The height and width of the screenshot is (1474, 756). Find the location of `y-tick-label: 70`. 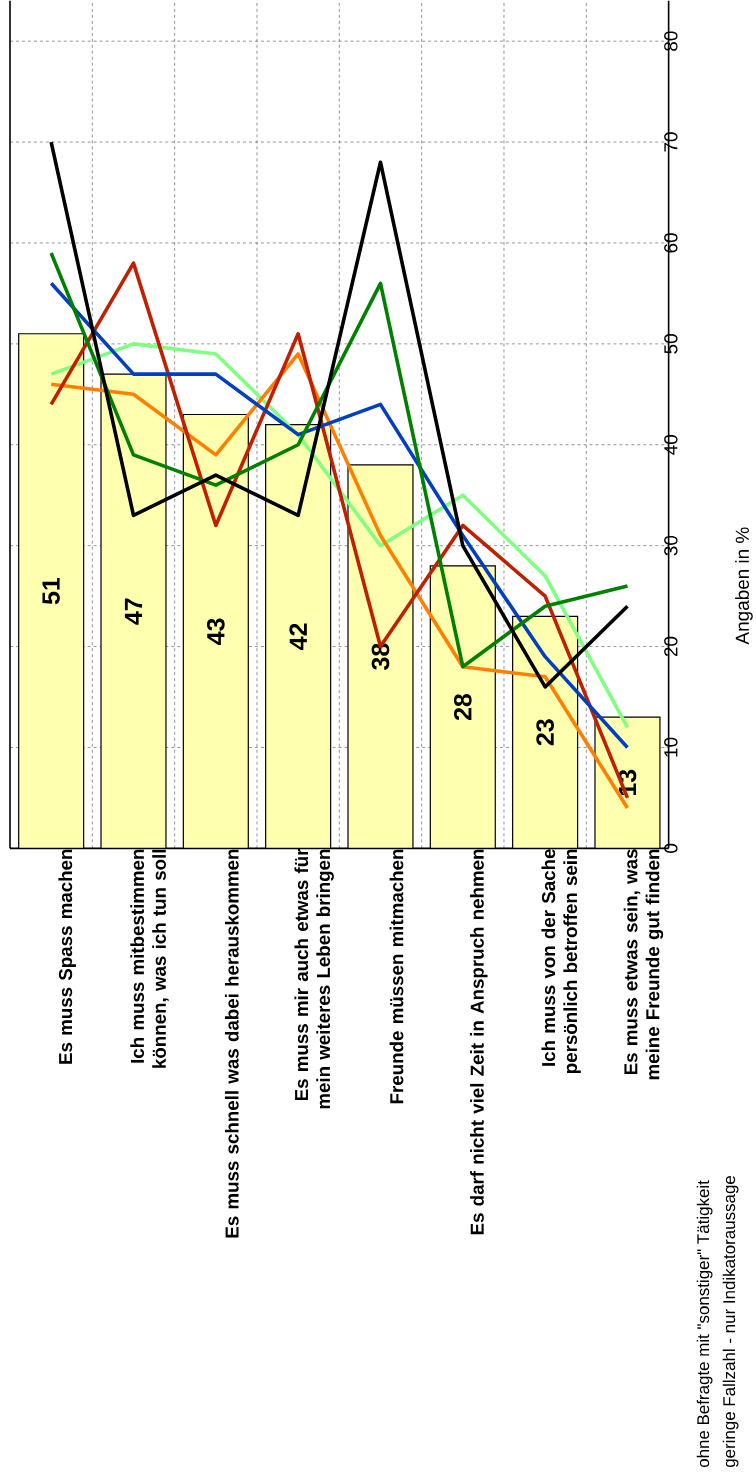

y-tick-label: 70 is located at coordinates (671, 142).